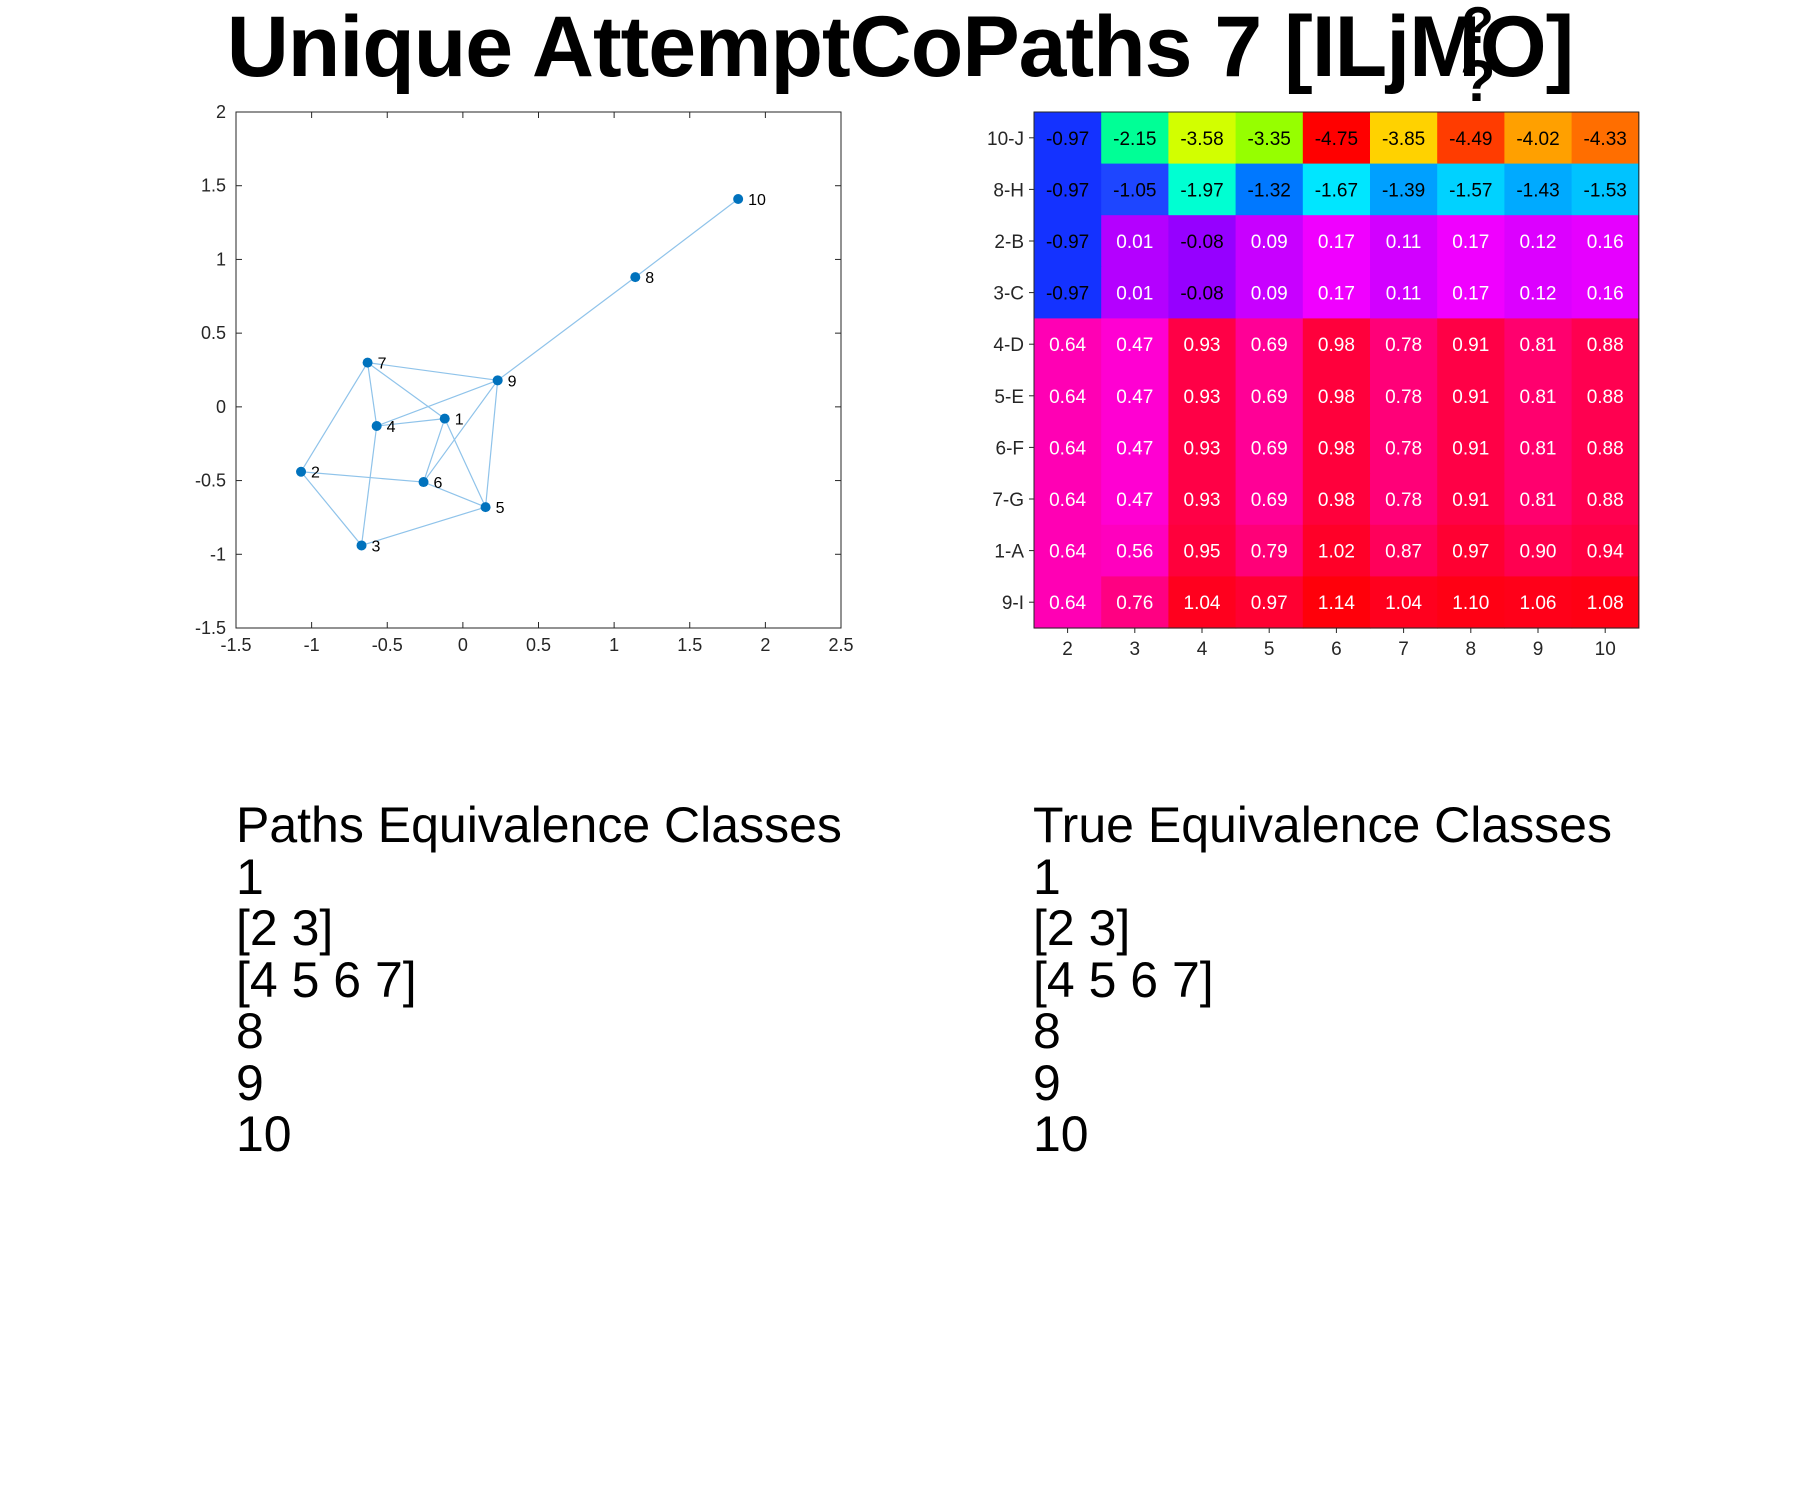 Image resolution: width=1800 pixels, height=1500 pixels. I want to click on page-title: Unique AttemptCoPaths 7 [ILjMO], so click(900, 47).